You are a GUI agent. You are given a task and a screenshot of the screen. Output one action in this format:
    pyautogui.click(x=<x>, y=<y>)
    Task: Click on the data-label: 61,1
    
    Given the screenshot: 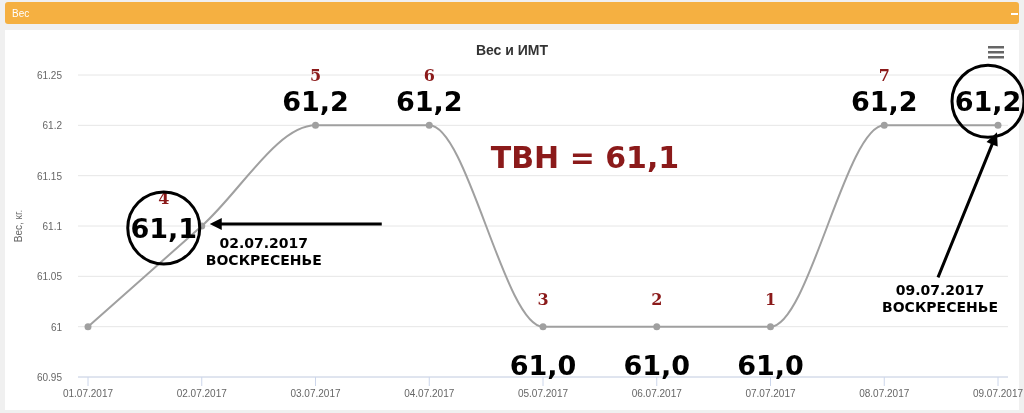 What is the action you would take?
    pyautogui.click(x=164, y=228)
    